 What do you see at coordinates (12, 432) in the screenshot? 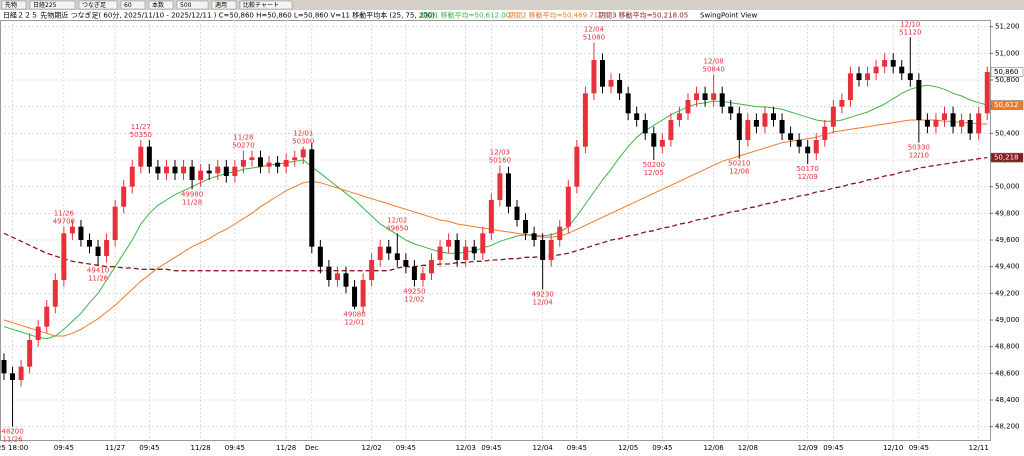
I see `swing-value: 48200` at bounding box center [12, 432].